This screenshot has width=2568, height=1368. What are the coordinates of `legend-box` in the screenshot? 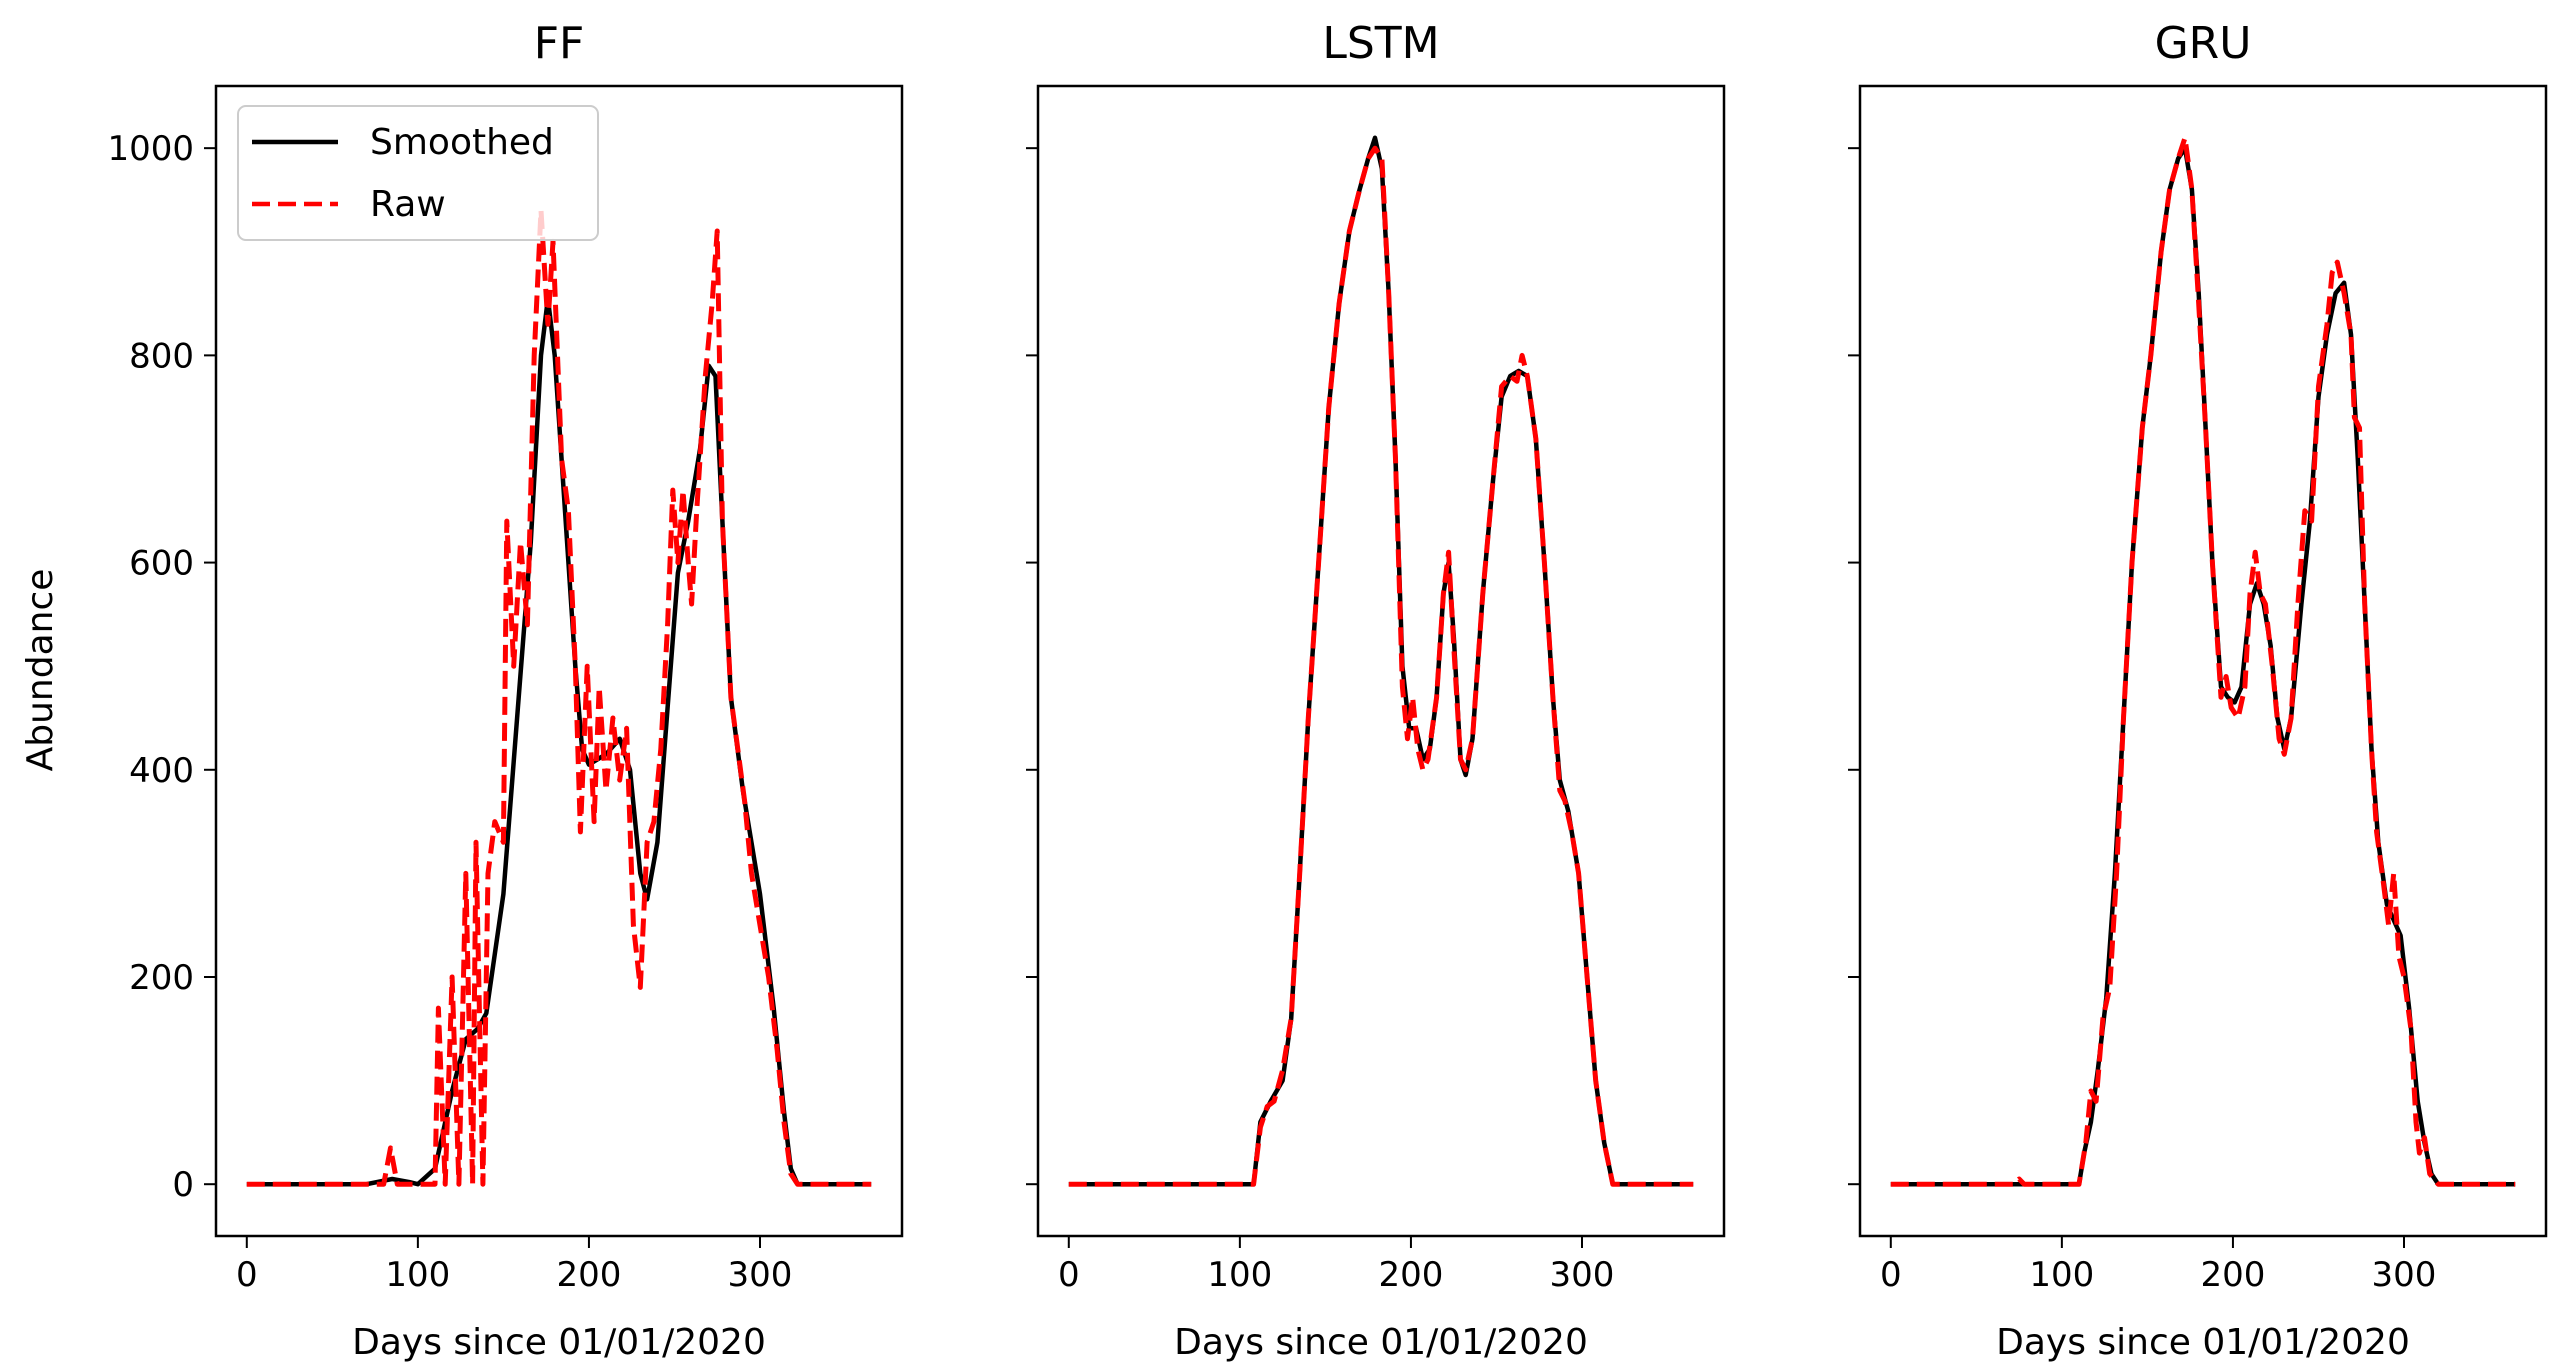 It's located at (418, 173).